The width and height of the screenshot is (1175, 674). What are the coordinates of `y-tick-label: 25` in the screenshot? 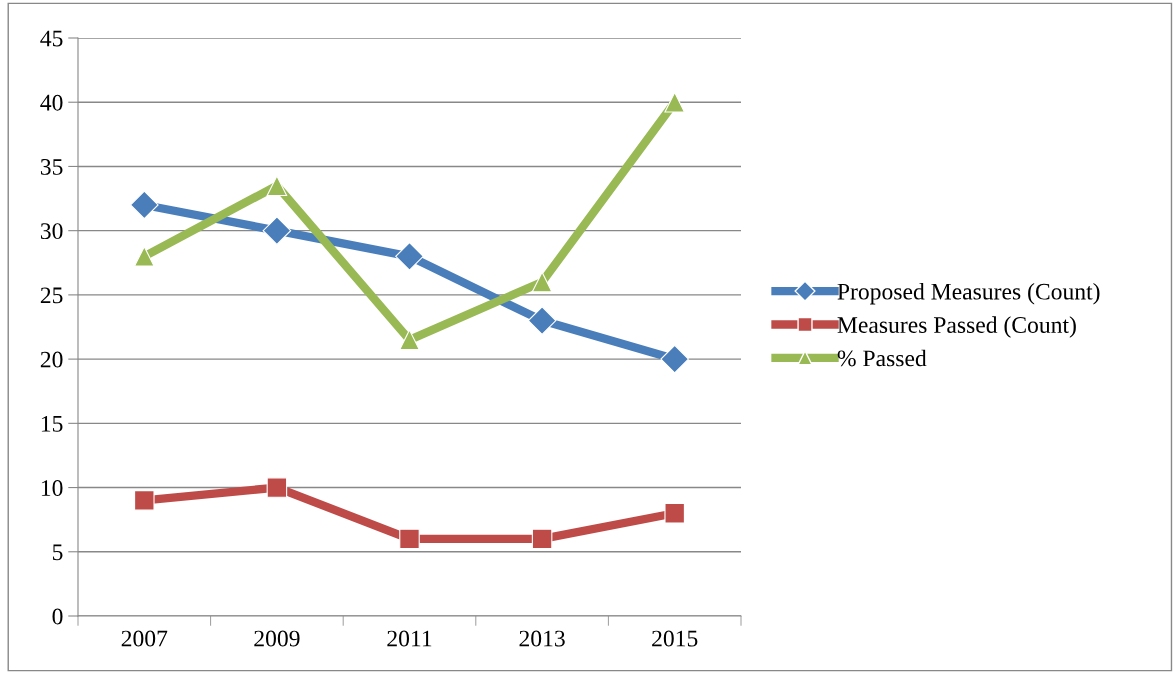 It's located at (51, 295).